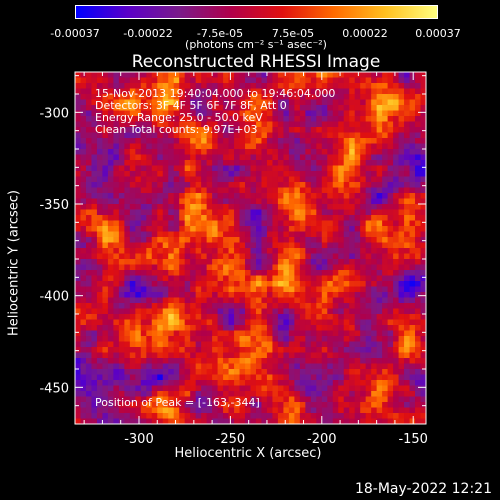  I want to click on detectors-label: Detectors: 3F 4F 5F 6F 7F 8F, Att 0, so click(191, 105).